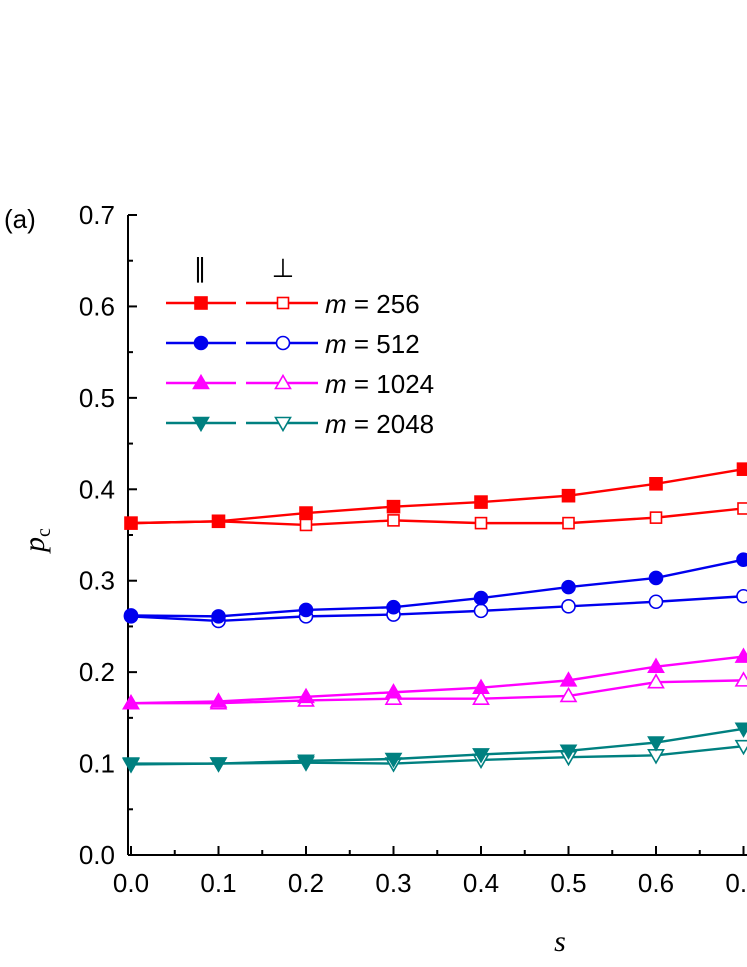  What do you see at coordinates (736, 883) in the screenshot?
I see `x-tick-label: 0.7` at bounding box center [736, 883].